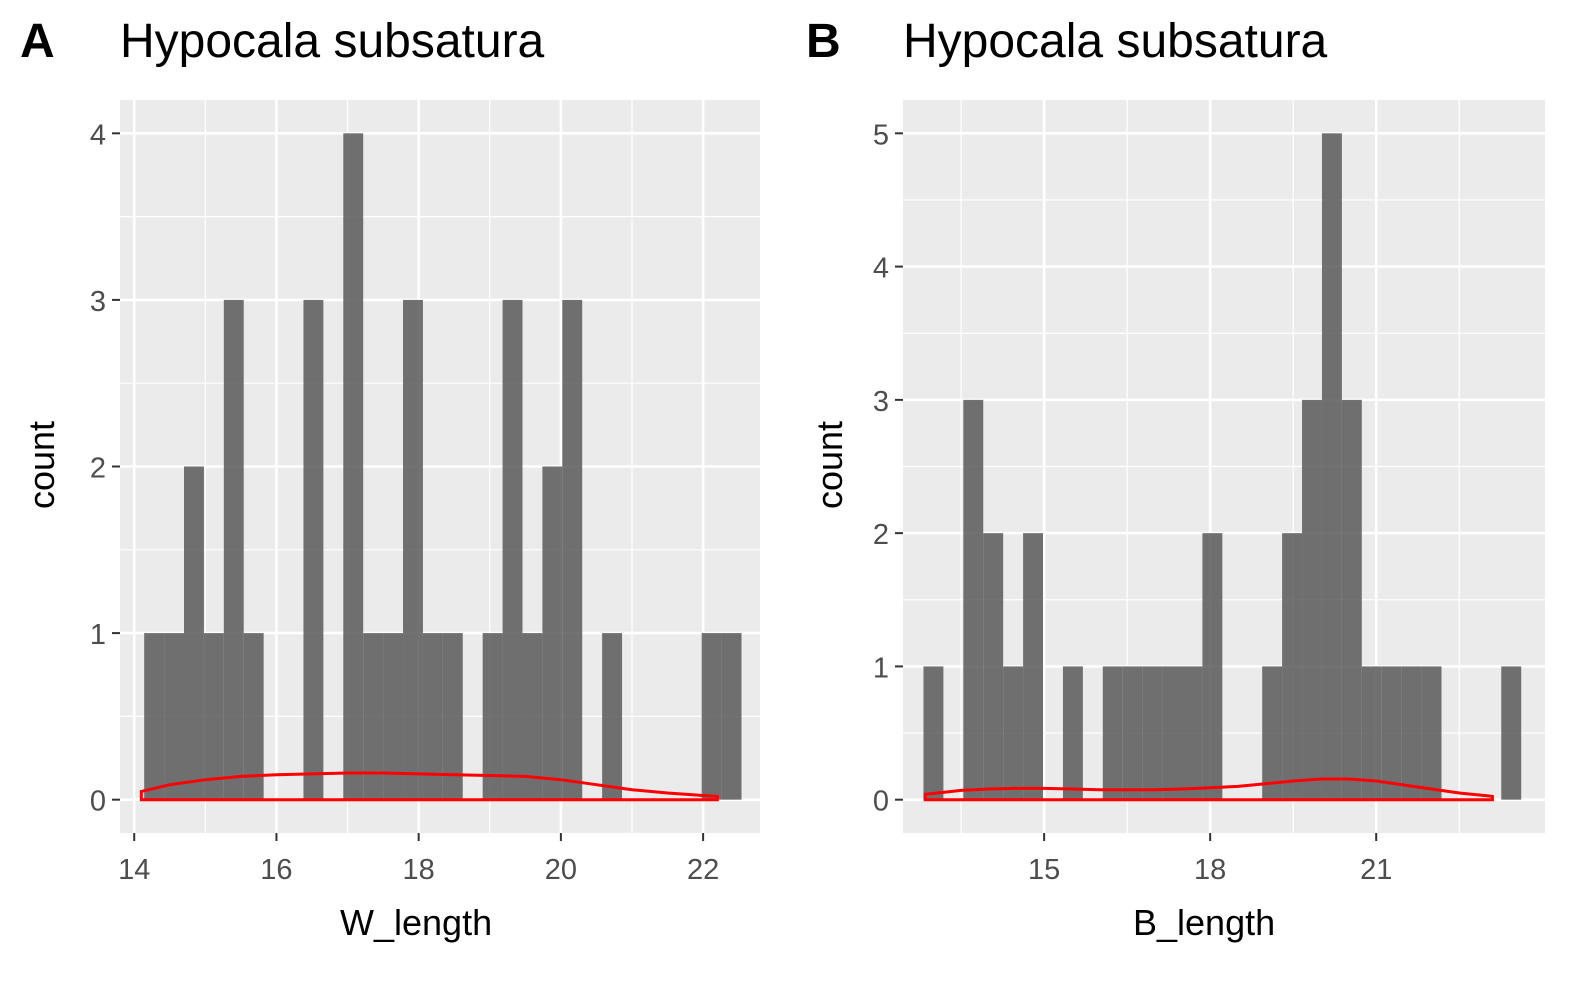 The image size is (1593, 984). What do you see at coordinates (1376, 870) in the screenshot?
I see `x-tick-label: 21` at bounding box center [1376, 870].